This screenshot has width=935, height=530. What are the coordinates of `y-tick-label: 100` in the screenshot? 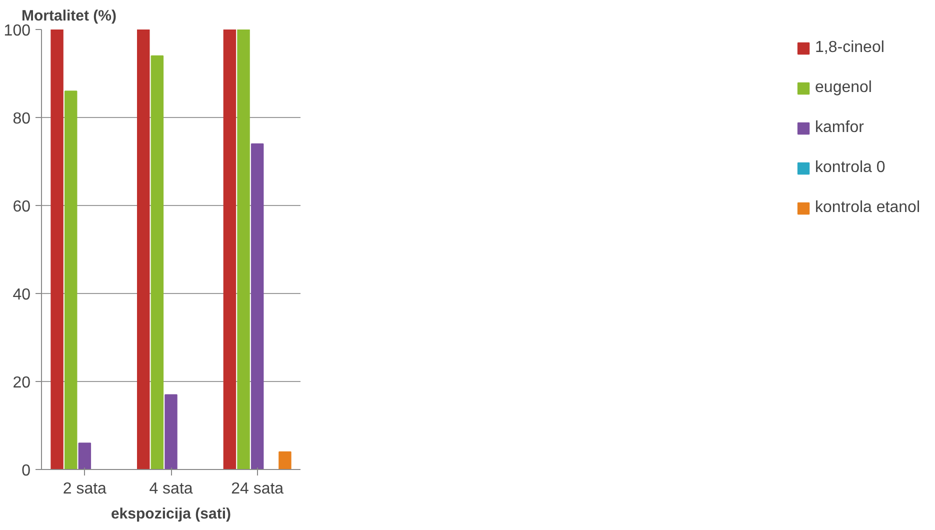 It's located at (17, 31).